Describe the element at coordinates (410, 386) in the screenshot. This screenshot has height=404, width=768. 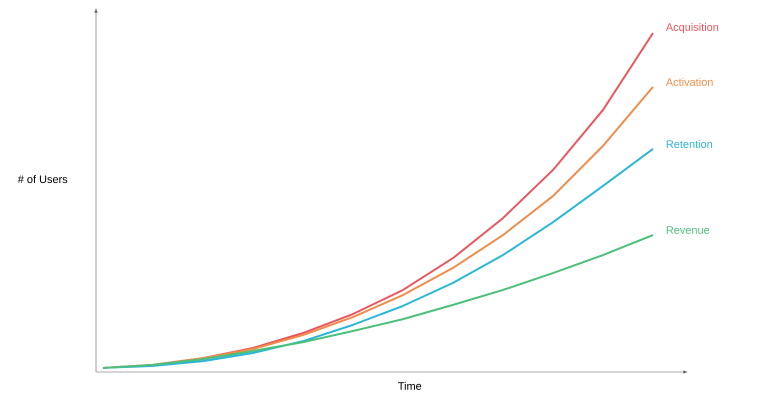
I see `x-axis-title: Time` at that location.